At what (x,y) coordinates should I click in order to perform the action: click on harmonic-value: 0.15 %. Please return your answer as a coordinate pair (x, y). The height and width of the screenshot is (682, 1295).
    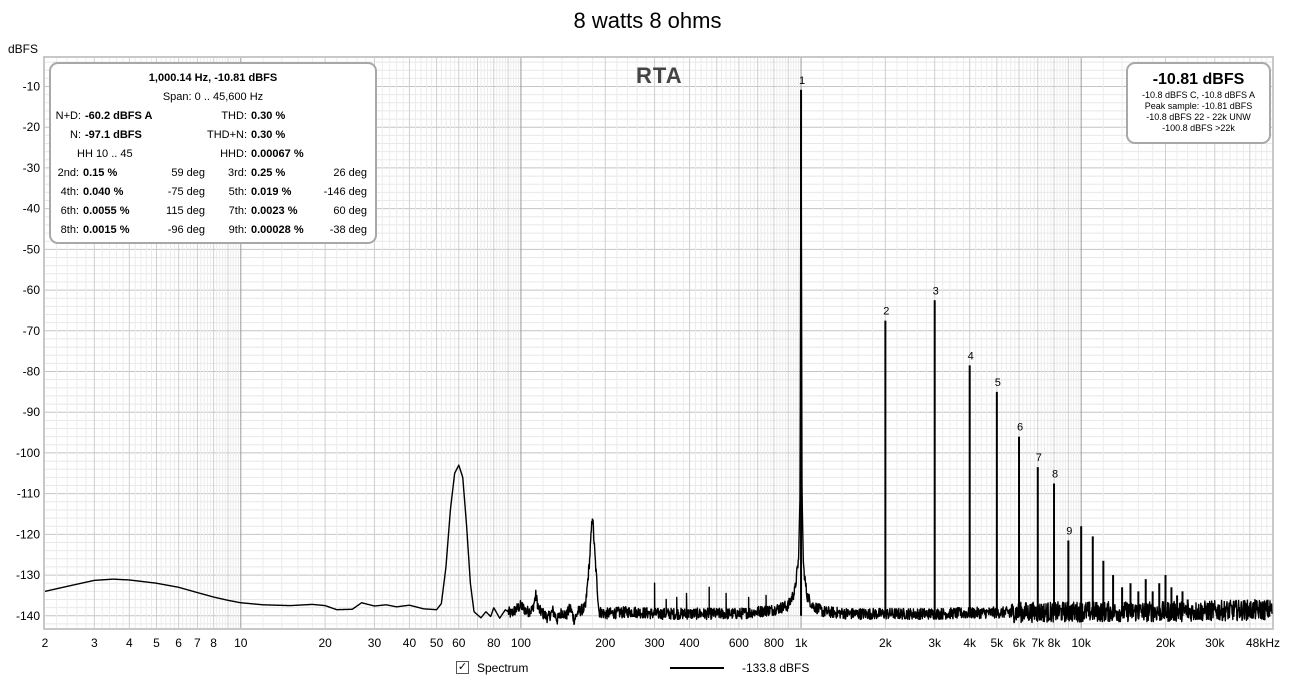
    Looking at the image, I should click on (100, 173).